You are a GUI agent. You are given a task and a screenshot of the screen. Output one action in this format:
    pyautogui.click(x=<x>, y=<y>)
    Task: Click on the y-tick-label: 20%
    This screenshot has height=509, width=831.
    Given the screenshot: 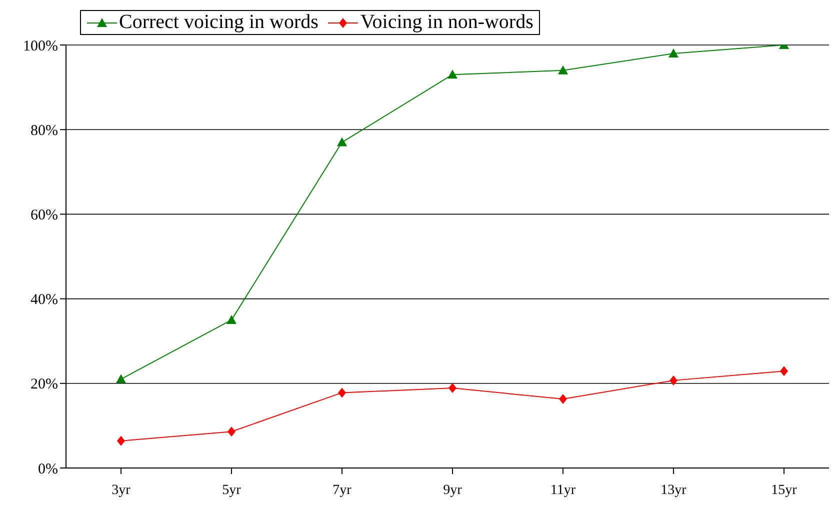 What is the action you would take?
    pyautogui.click(x=44, y=384)
    